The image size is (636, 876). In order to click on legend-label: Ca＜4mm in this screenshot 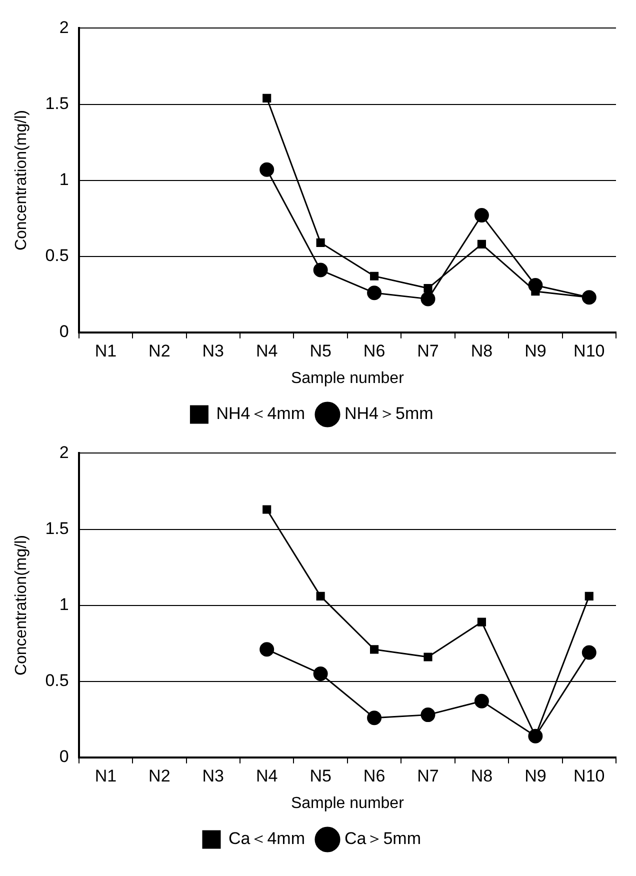, I will do `click(267, 838)`.